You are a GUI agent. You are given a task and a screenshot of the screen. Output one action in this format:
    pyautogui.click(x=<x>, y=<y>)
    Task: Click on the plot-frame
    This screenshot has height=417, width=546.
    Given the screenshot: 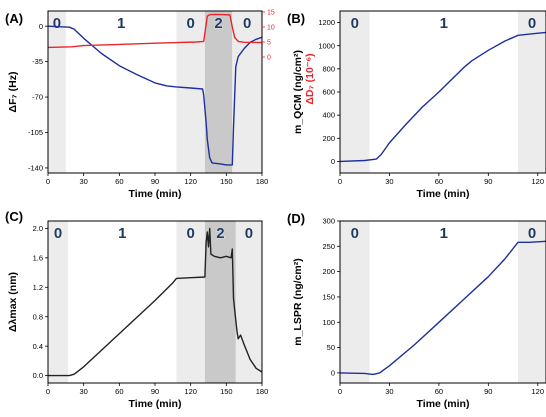 What is the action you would take?
    pyautogui.click(x=442, y=302)
    